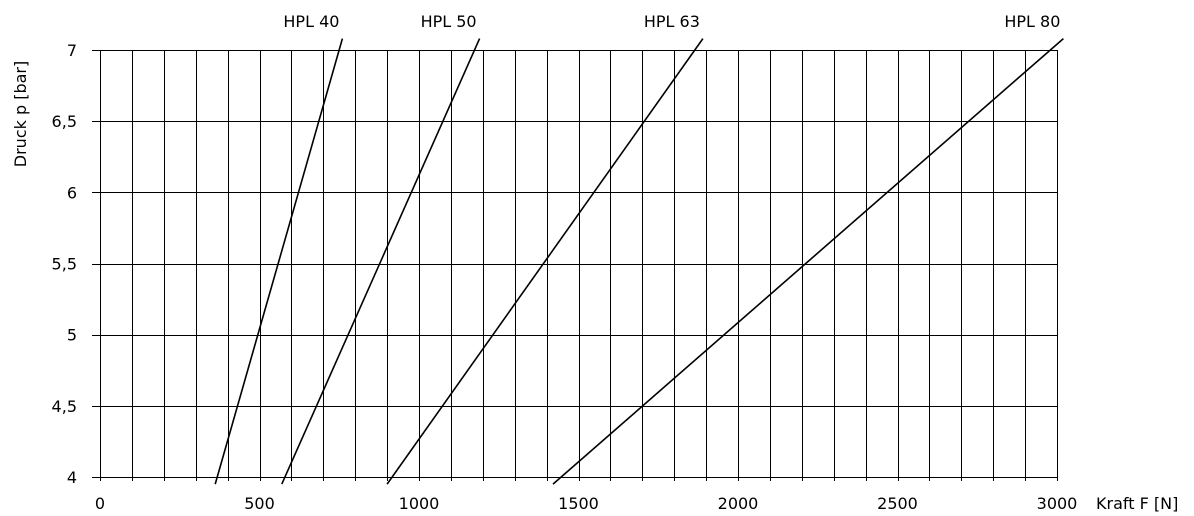  Describe the element at coordinates (578, 503) in the screenshot. I see `x-tick-label: 1500` at that location.